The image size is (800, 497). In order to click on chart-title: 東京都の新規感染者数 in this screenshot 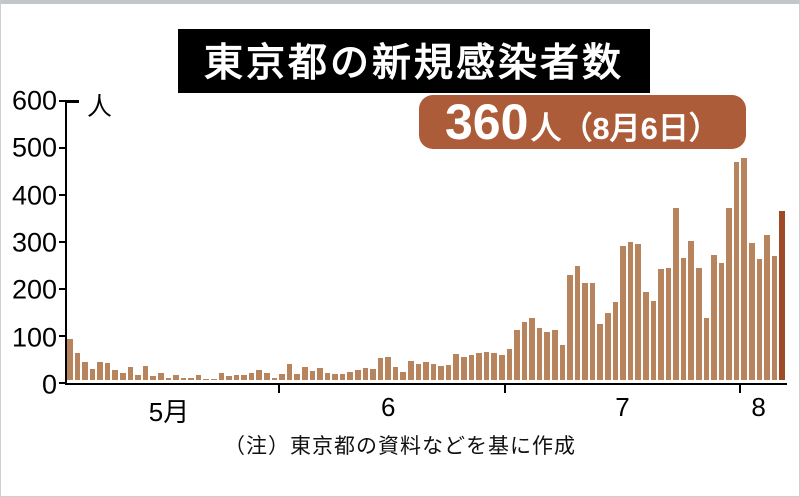, I will do `click(414, 61)`.